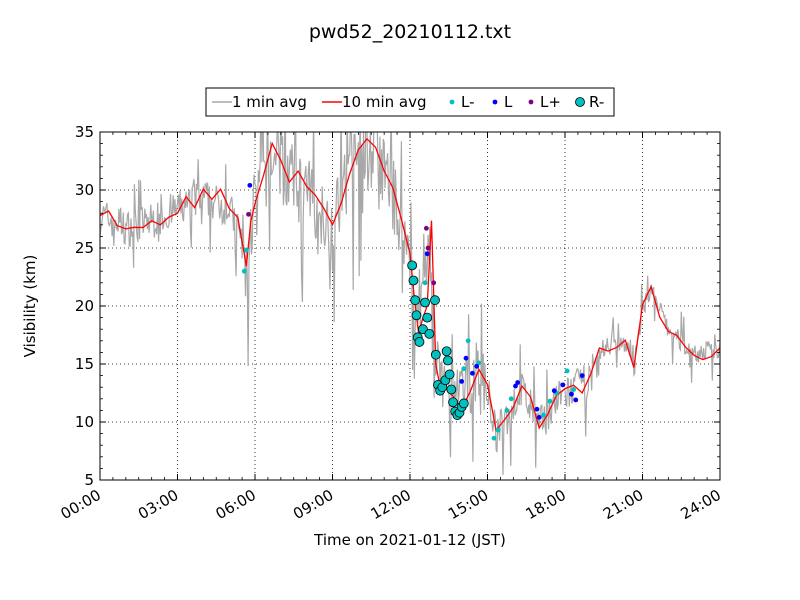 This screenshot has width=800, height=600. Describe the element at coordinates (409, 540) in the screenshot. I see `x-axis-label: Time on 2021-01-12 (JST)` at that location.